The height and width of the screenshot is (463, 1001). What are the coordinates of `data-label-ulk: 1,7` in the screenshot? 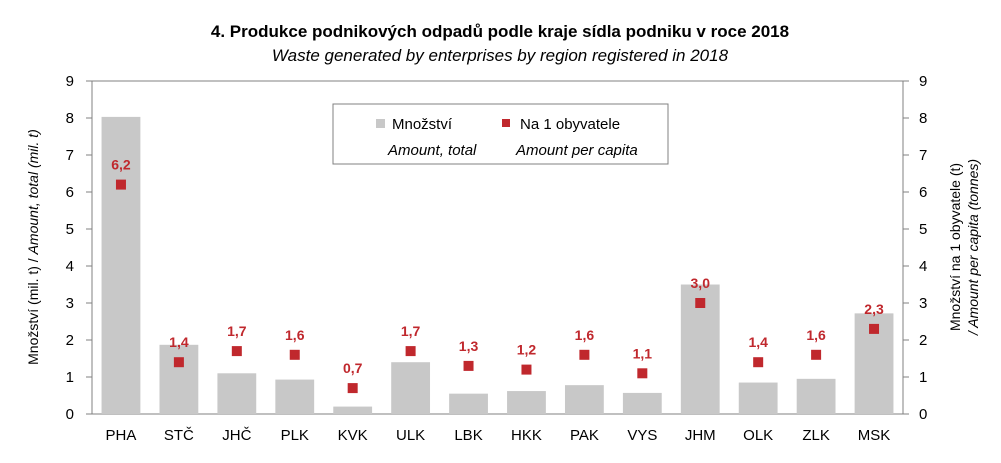 It's located at (411, 331).